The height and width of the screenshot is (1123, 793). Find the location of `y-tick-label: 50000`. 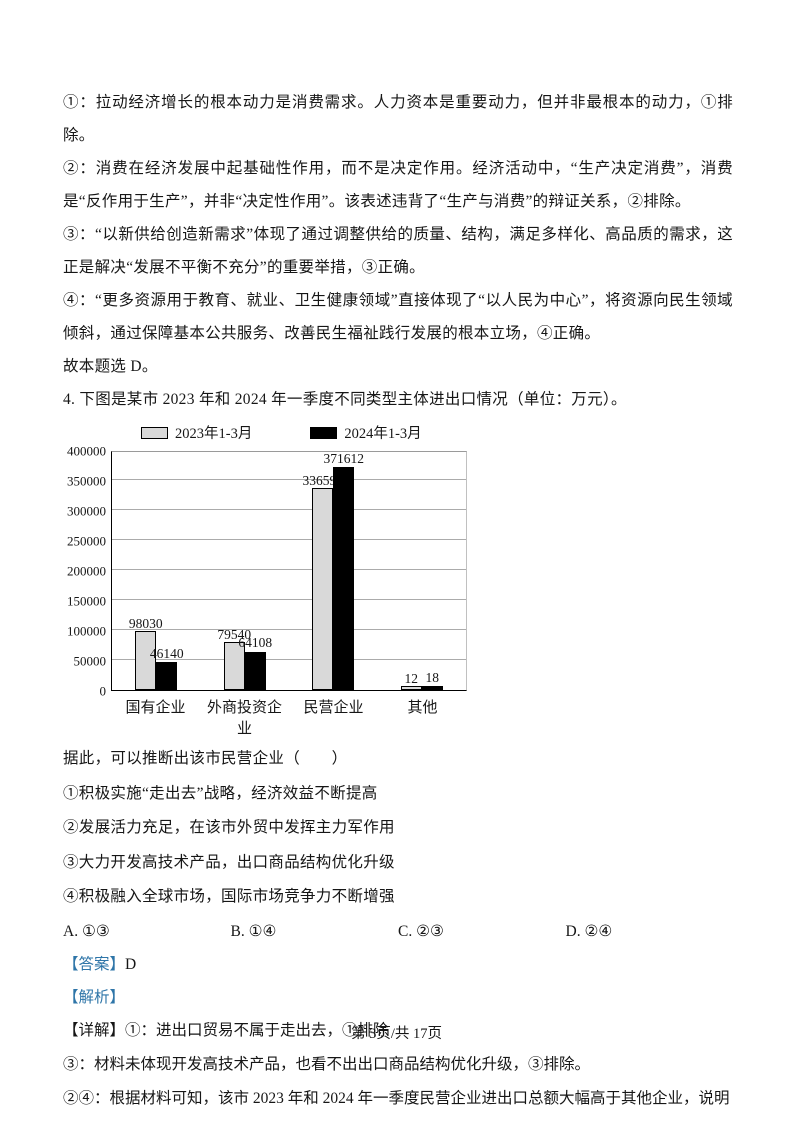

y-tick-label: 50000 is located at coordinates (90, 661).